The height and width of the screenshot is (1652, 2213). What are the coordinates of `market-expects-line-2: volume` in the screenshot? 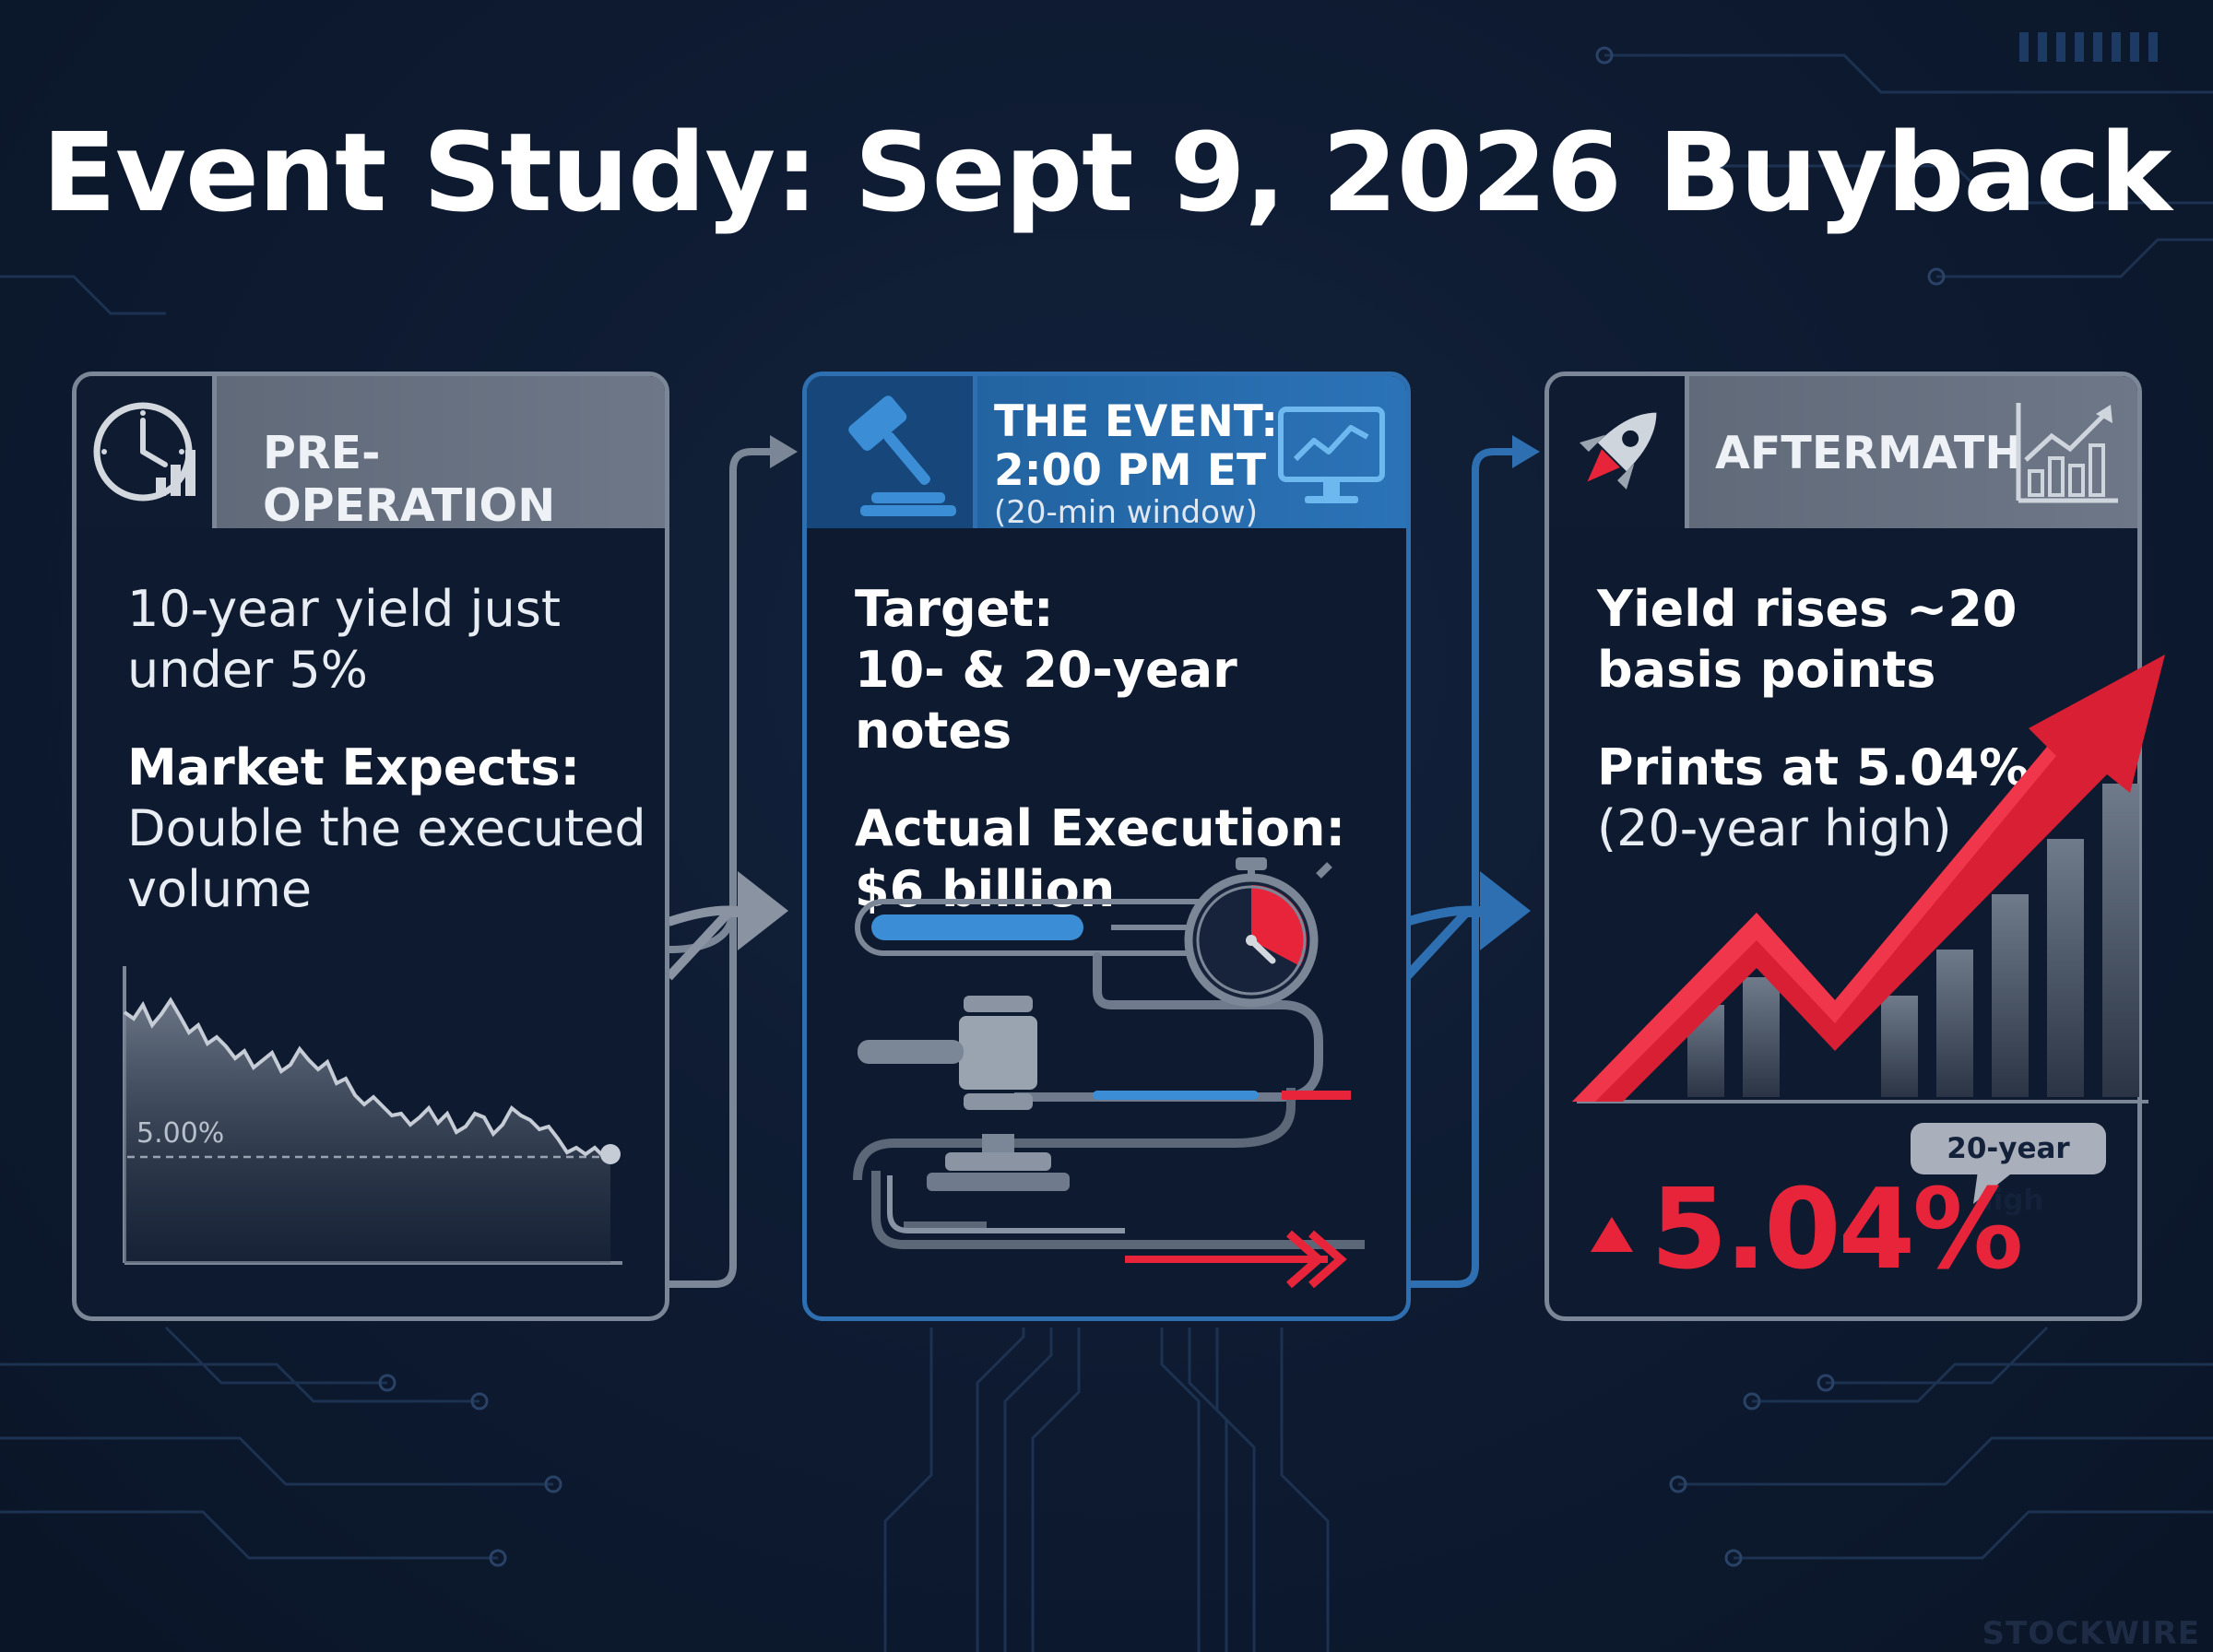 It's located at (220, 889).